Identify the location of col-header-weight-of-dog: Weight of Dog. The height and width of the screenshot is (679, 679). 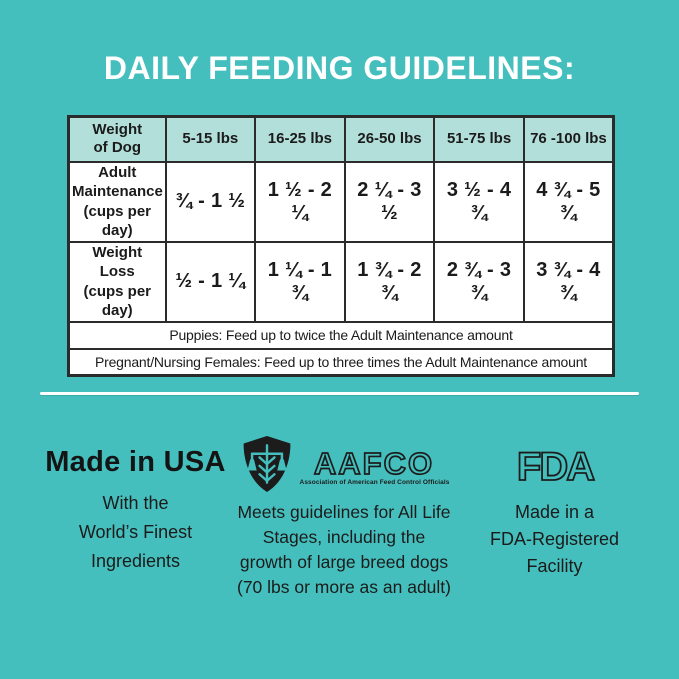
(117, 139).